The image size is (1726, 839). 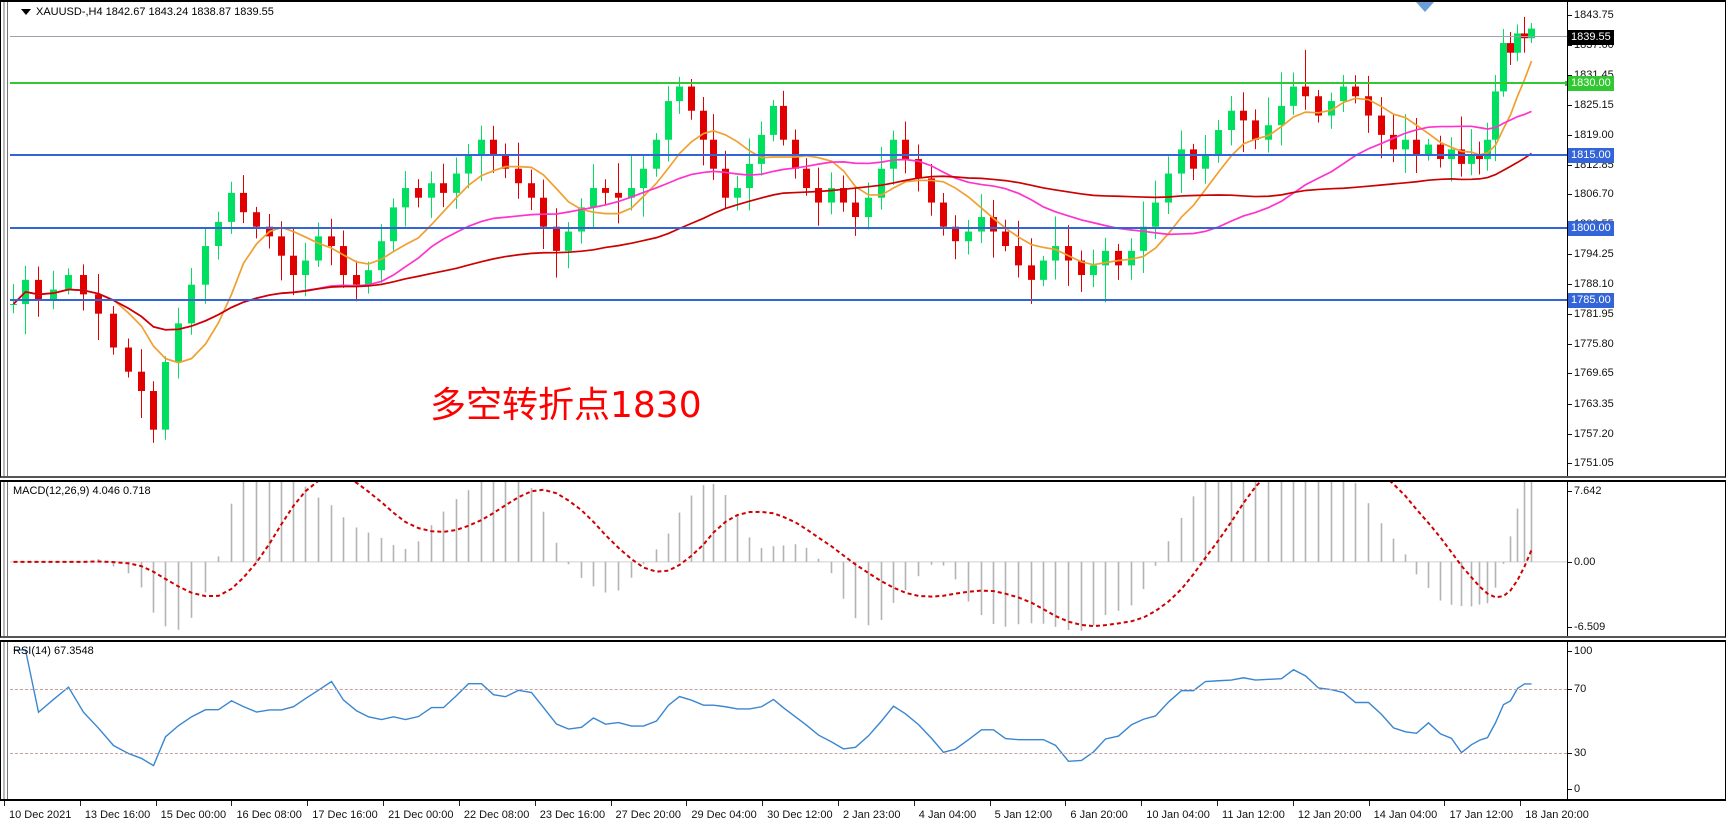 I want to click on macd-left-gutter, so click(x=5, y=559).